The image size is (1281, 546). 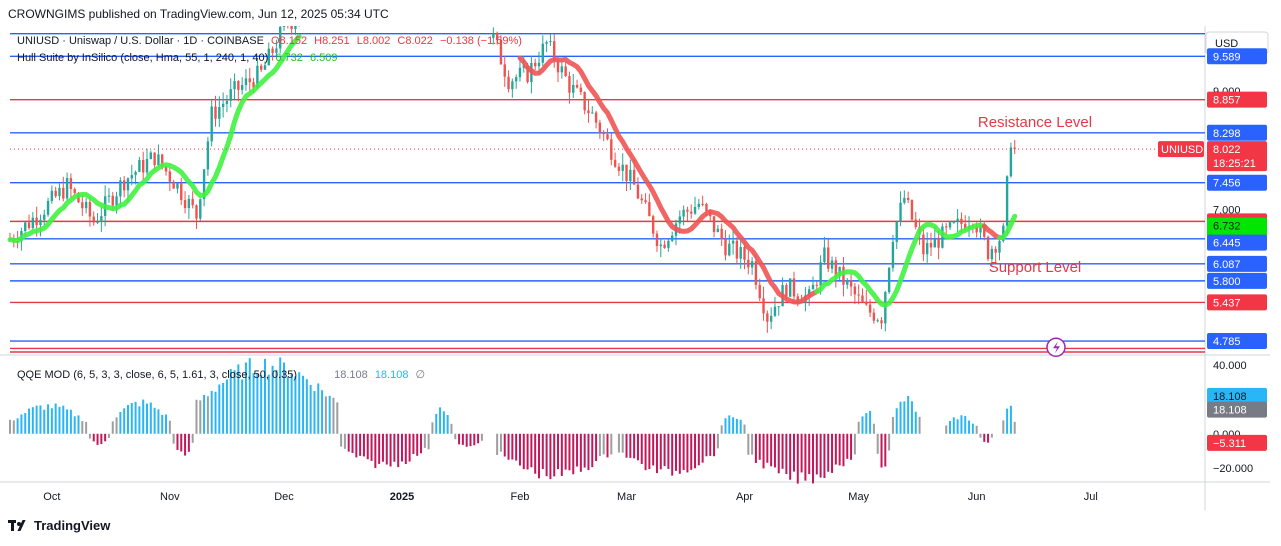 I want to click on legend-qqe-v2: 18.108, so click(x=391, y=375).